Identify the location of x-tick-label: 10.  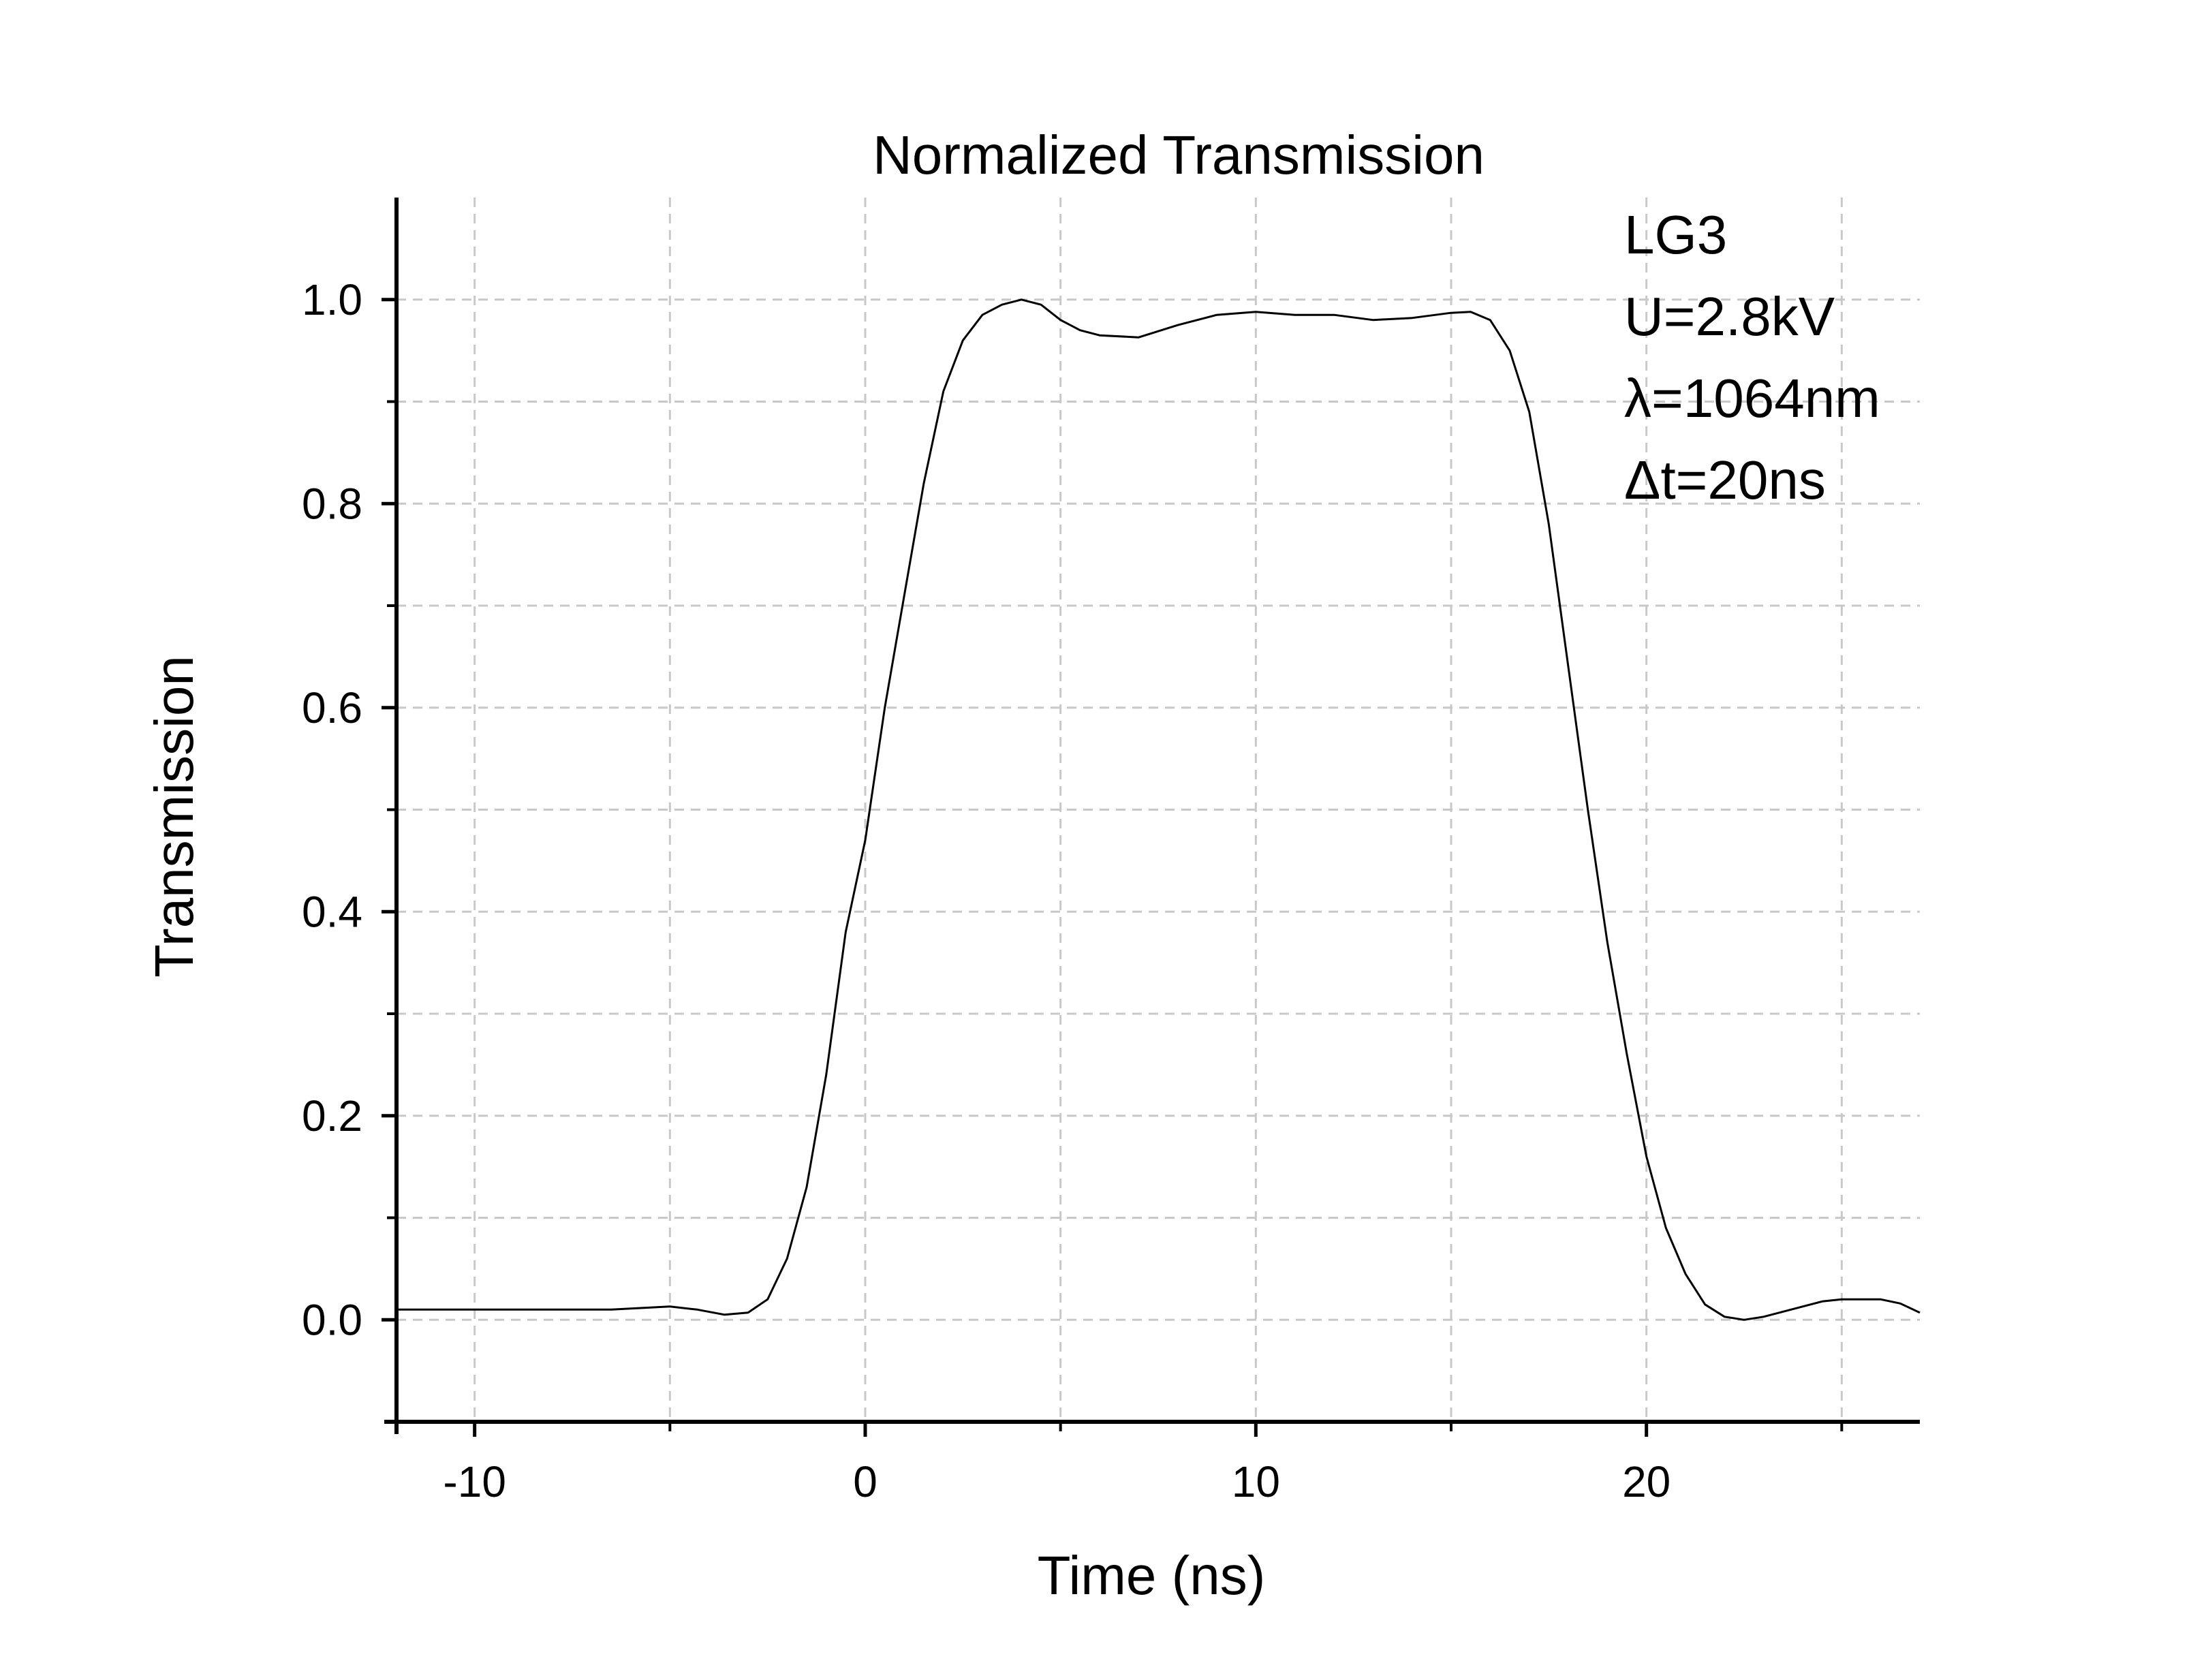
(1256, 1481).